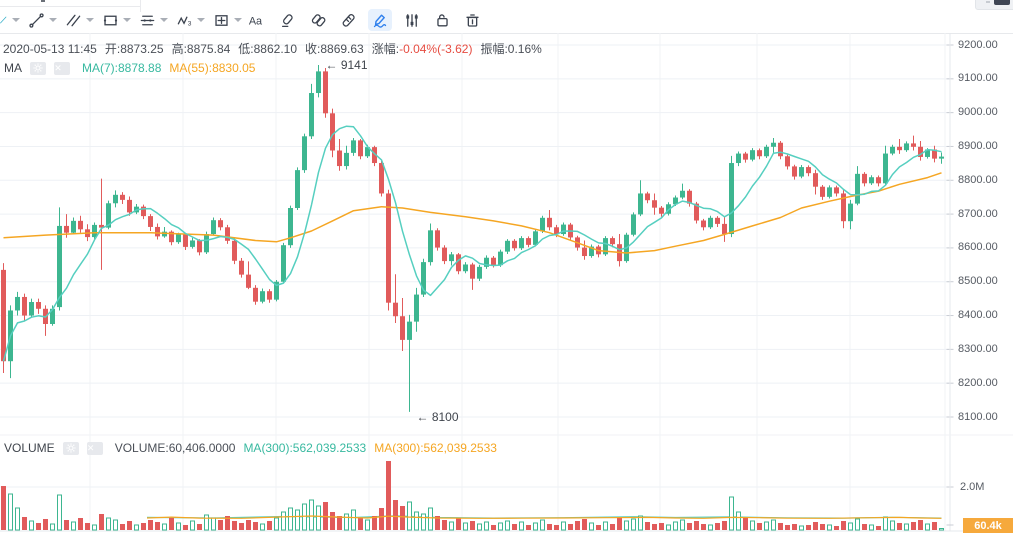  What do you see at coordinates (978, 179) in the screenshot?
I see `price-axis-label: 8800.00` at bounding box center [978, 179].